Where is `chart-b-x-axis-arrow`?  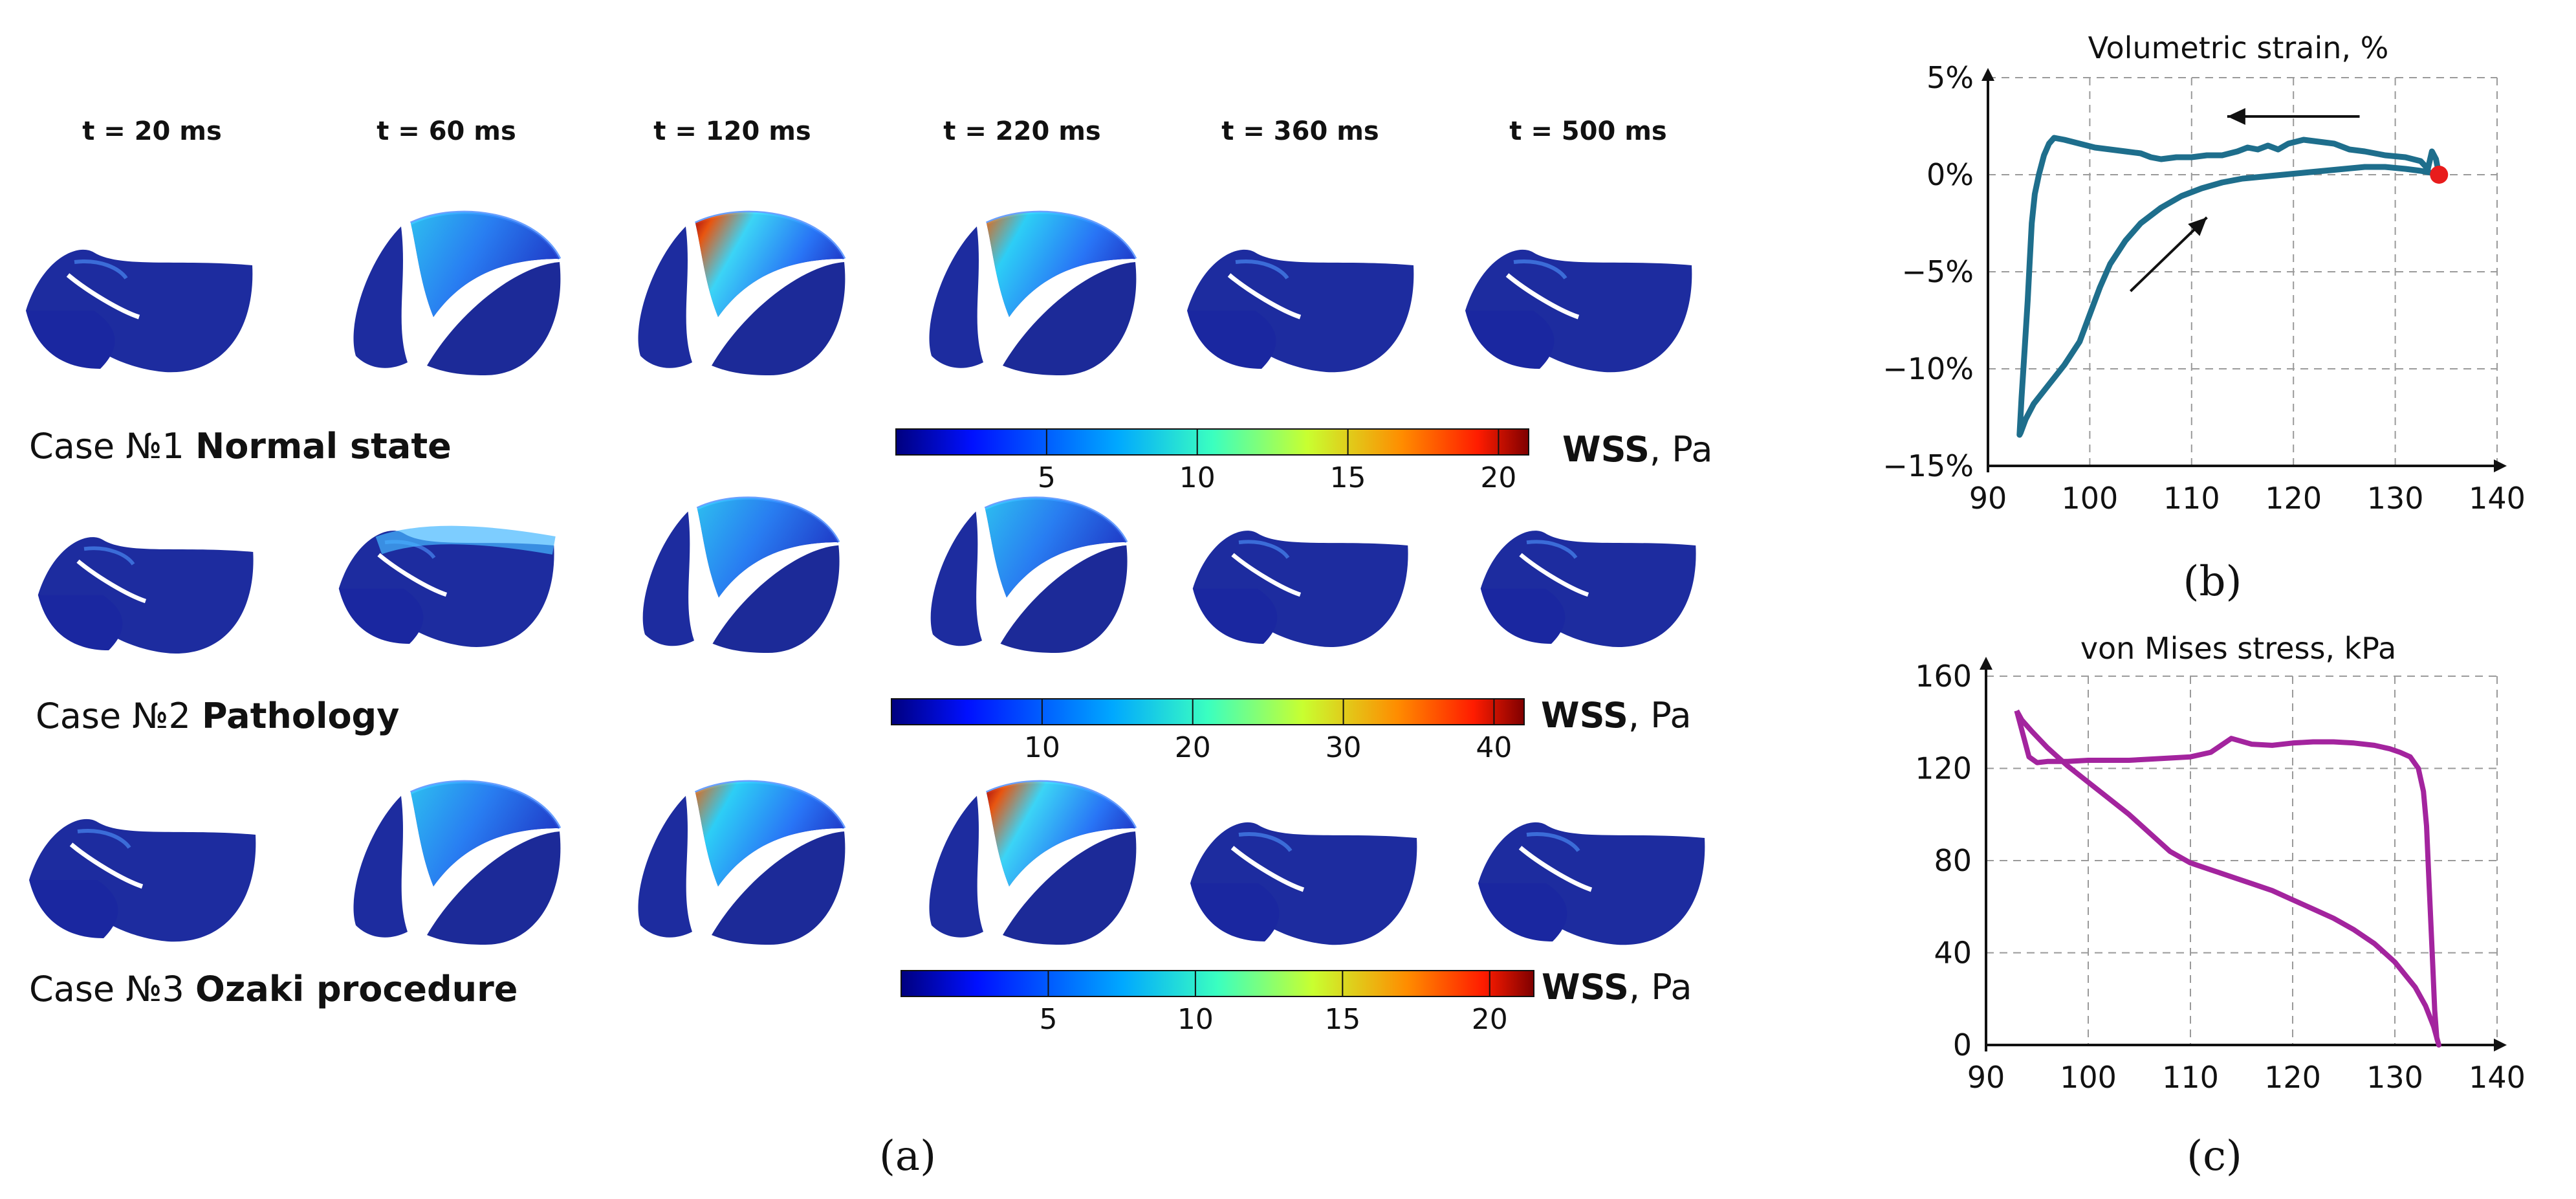 chart-b-x-axis-arrow is located at coordinates (2500, 465).